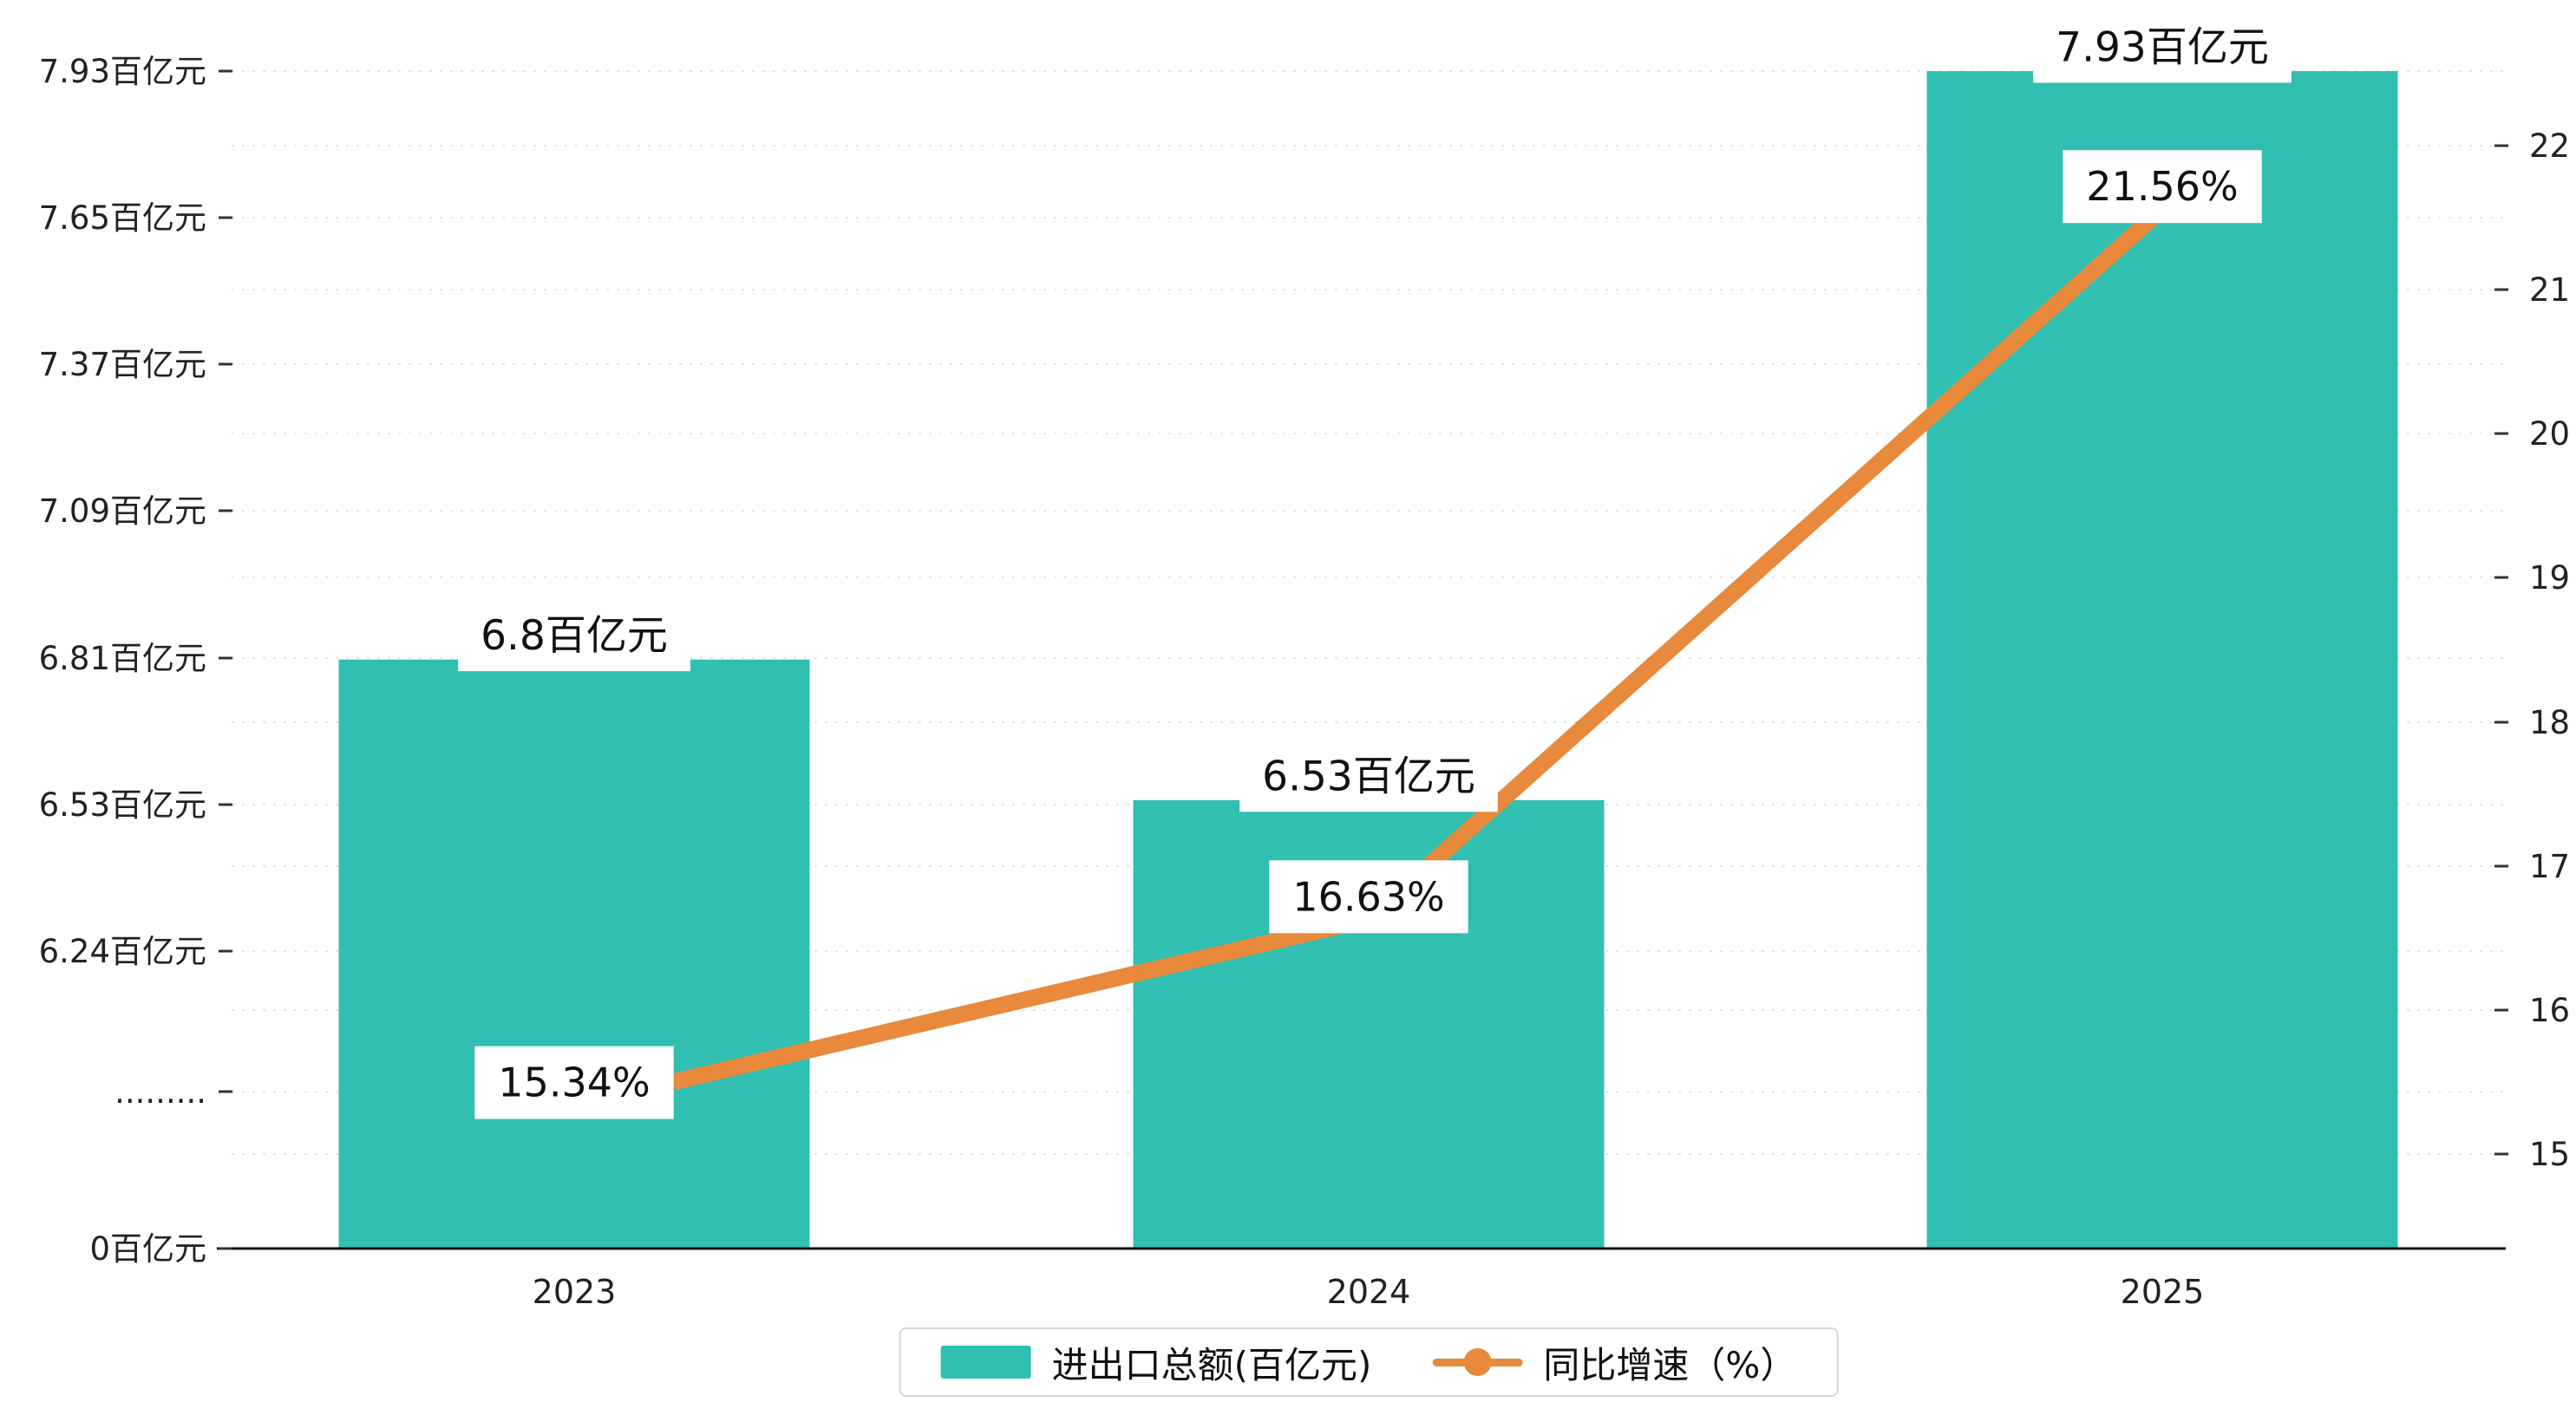  I want to click on growth-value-label-2024: 16.63%, so click(1368, 896).